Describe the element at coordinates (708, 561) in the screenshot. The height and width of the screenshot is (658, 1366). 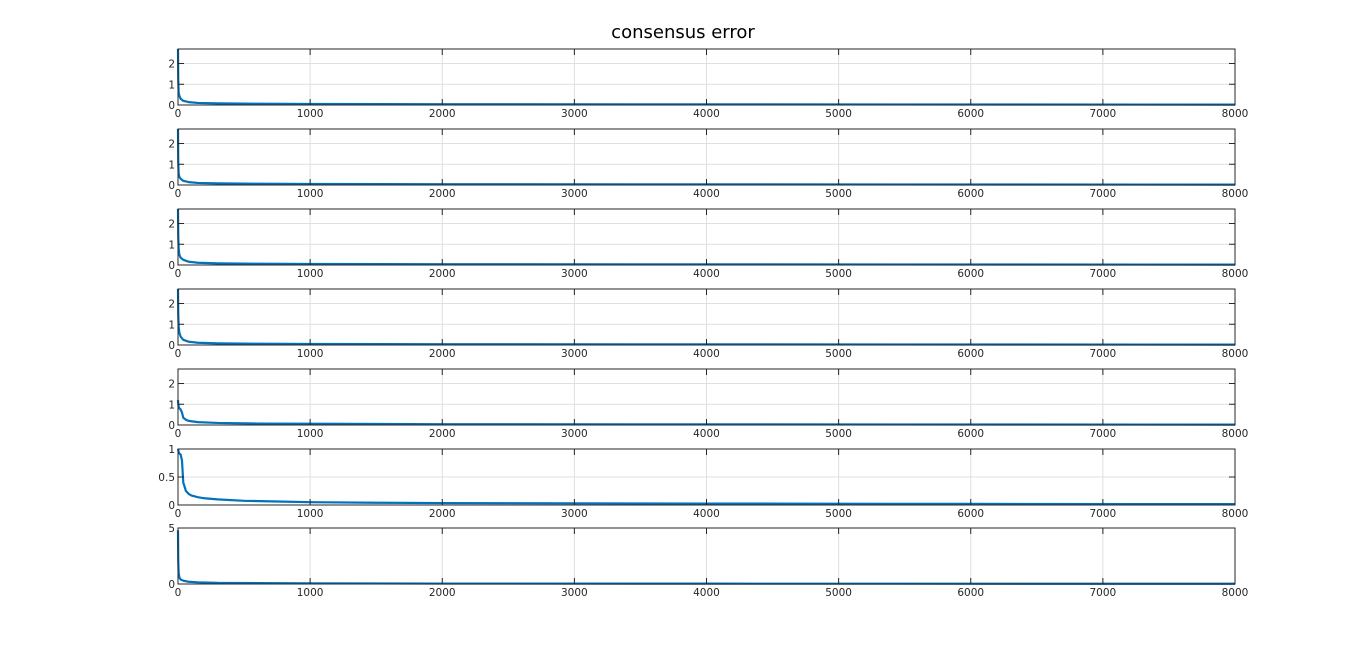
I see `subplot-7: 0 1000 2000 3000 4000 5000 6000 7000 8000 0 5` at that location.